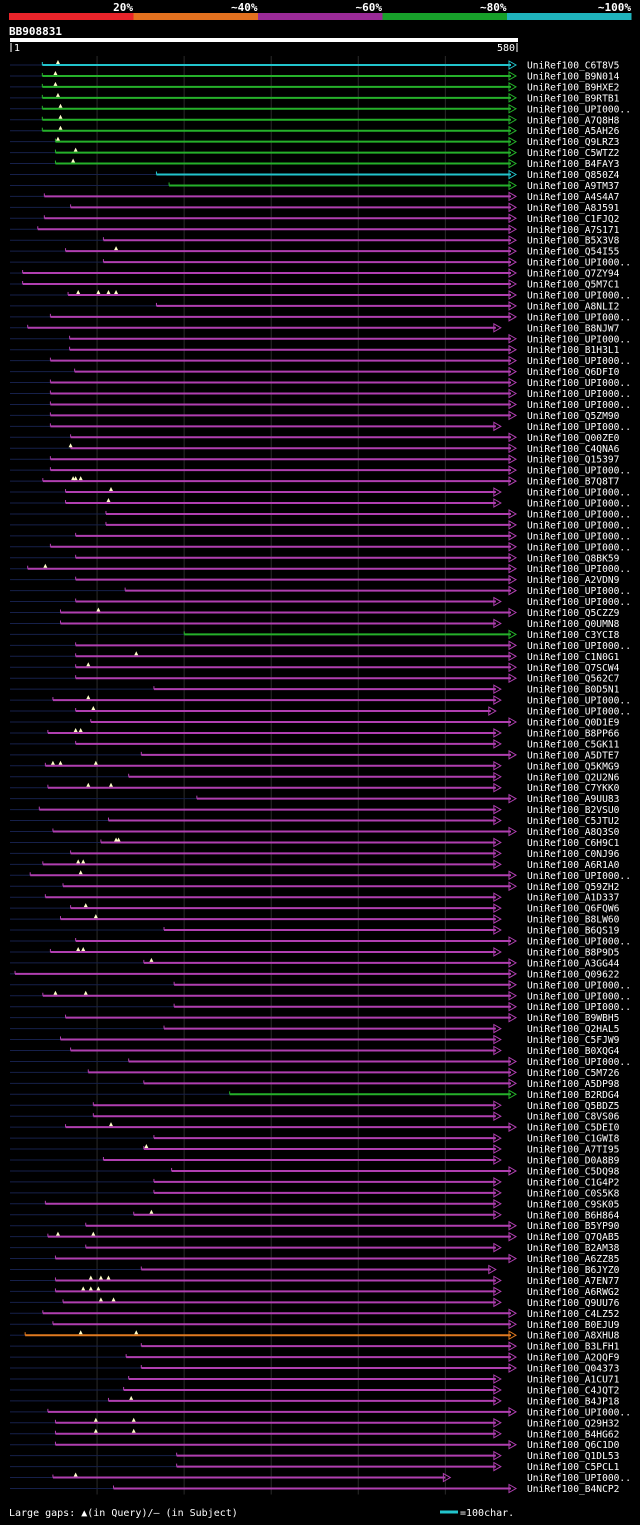 The height and width of the screenshot is (1525, 640). Describe the element at coordinates (314, 153) in the screenshot. I see `hit-row: UniRef100_C5WTZ2` at that location.